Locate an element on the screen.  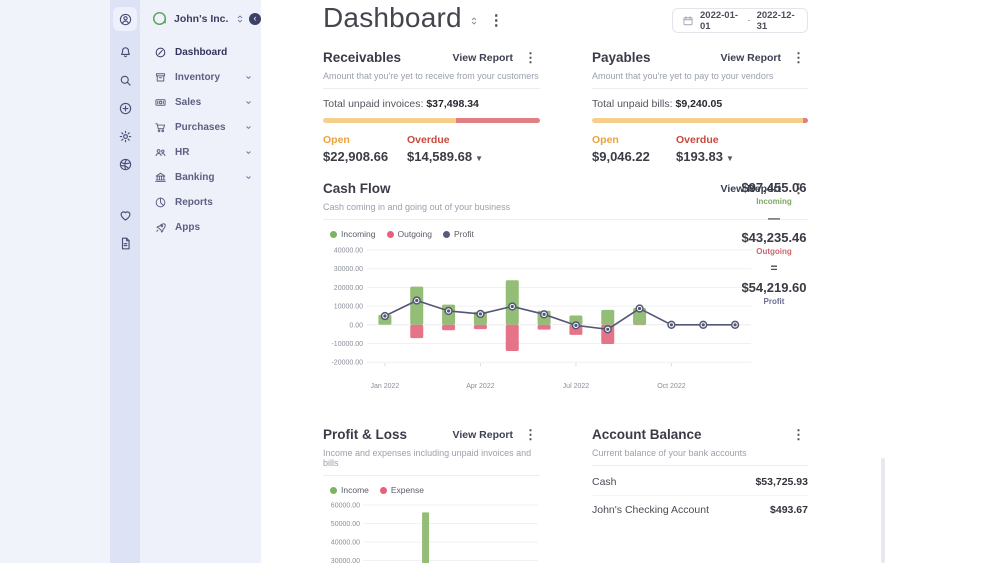
plus-circle-icon is located at coordinates (125, 108).